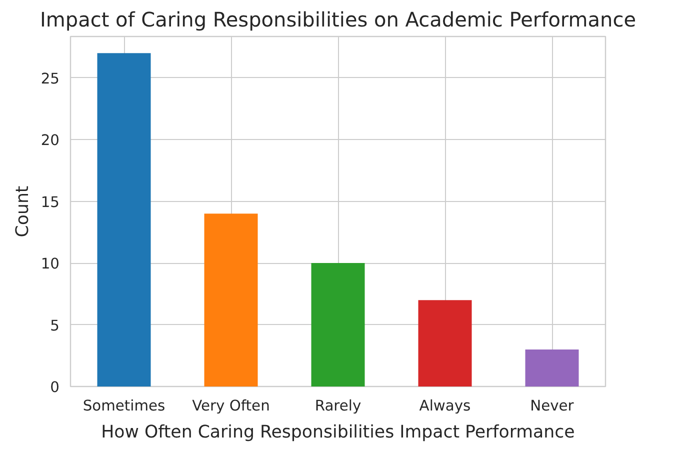 The image size is (693, 450). Describe the element at coordinates (338, 432) in the screenshot. I see `x-axis-title: How Often Caring Responsibilities Impact Performance` at that location.